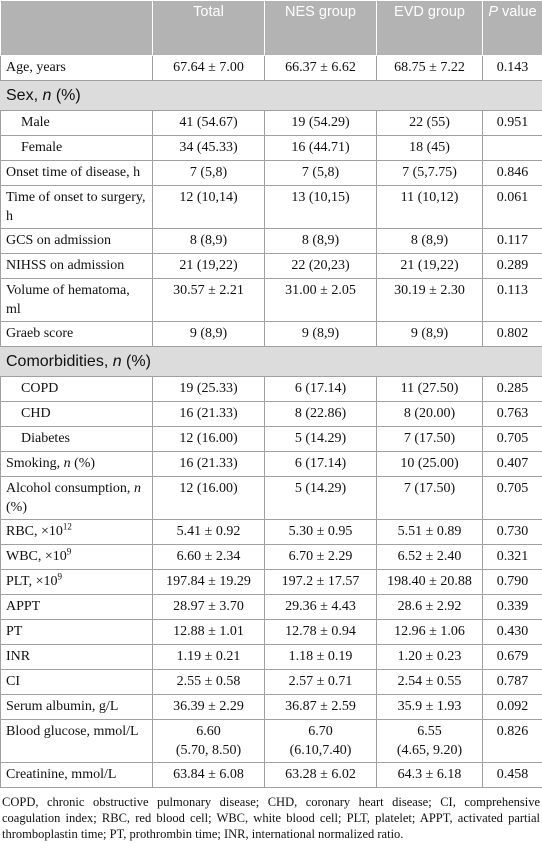  Describe the element at coordinates (36, 556) in the screenshot. I see `text: WBC, ×10` at that location.